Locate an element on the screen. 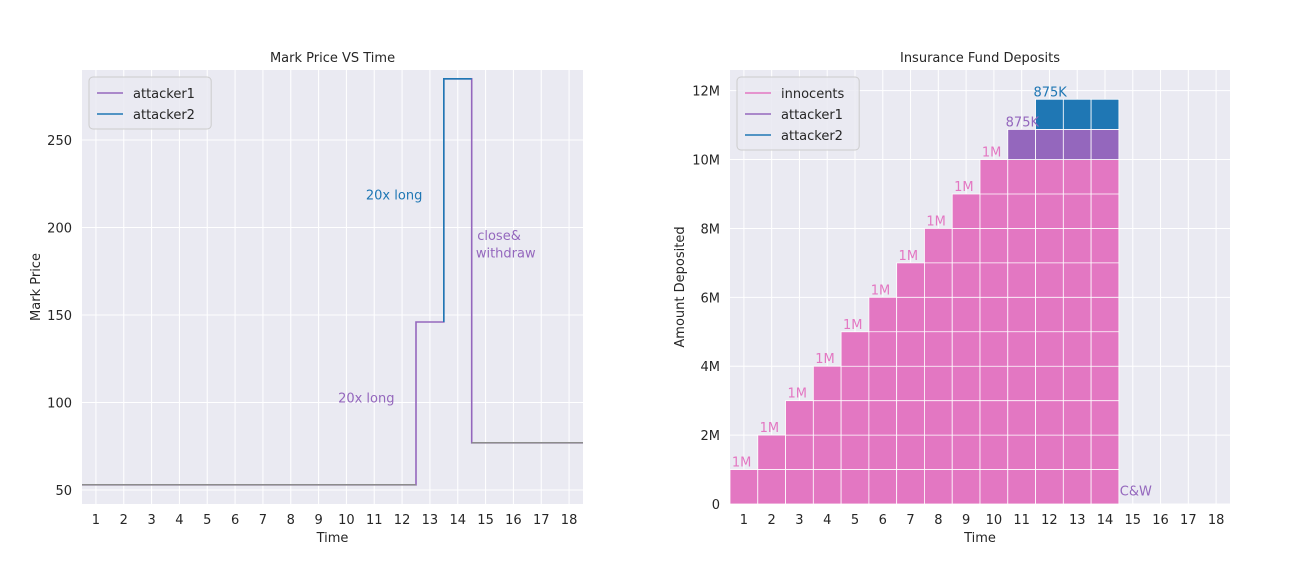  y-tick-label: 200 is located at coordinates (59, 229).